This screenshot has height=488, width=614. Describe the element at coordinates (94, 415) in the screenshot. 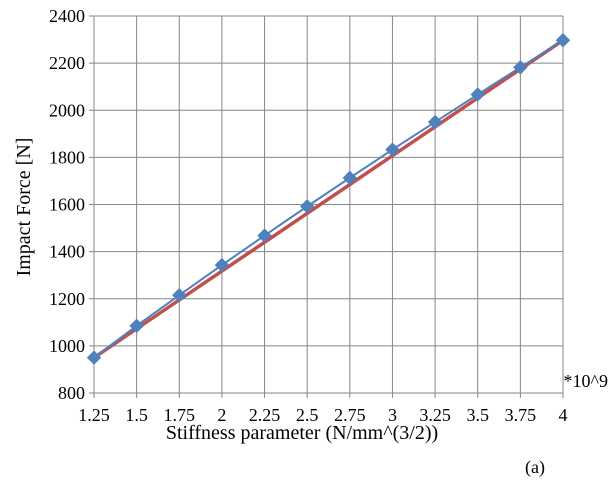

I see `x-tick-label: 1.25` at that location.